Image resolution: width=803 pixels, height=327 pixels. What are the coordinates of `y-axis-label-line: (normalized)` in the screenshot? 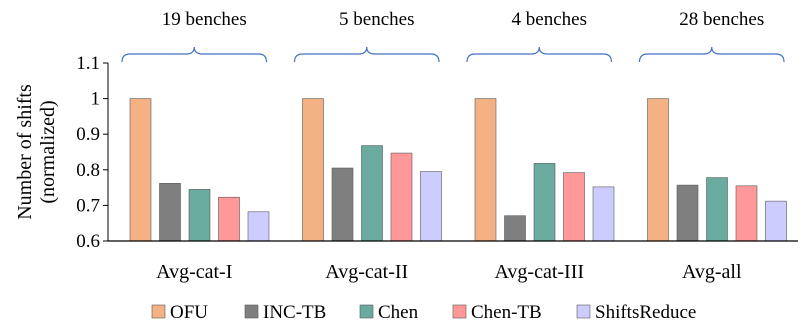 It's located at (48, 151).